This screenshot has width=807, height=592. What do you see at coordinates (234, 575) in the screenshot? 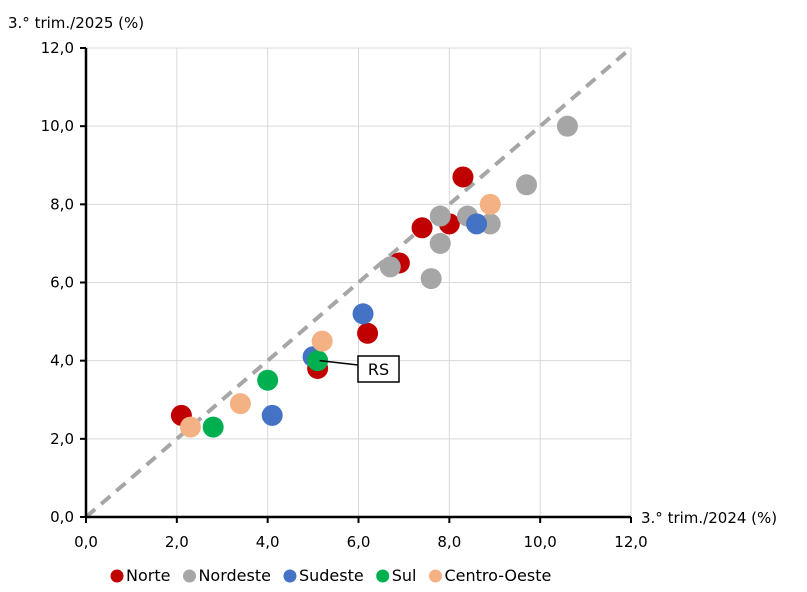
I see `legend-label: Nordeste` at bounding box center [234, 575].